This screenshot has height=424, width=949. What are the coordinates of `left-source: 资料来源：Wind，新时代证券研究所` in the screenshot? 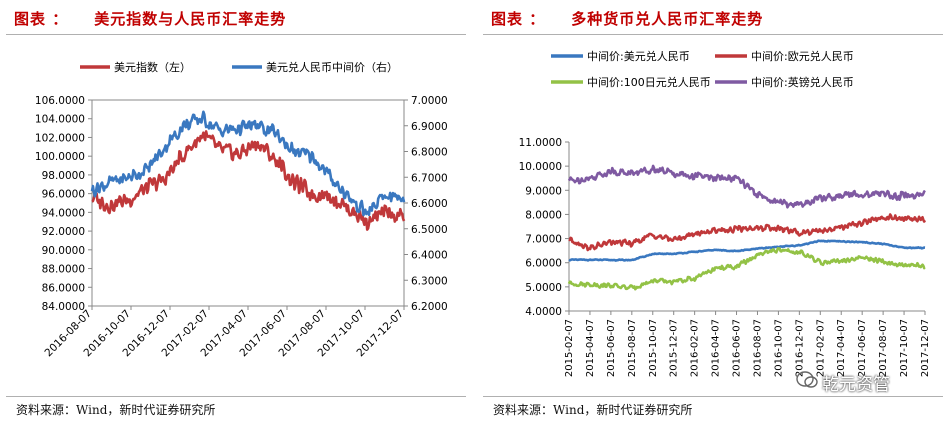 It's located at (116, 410).